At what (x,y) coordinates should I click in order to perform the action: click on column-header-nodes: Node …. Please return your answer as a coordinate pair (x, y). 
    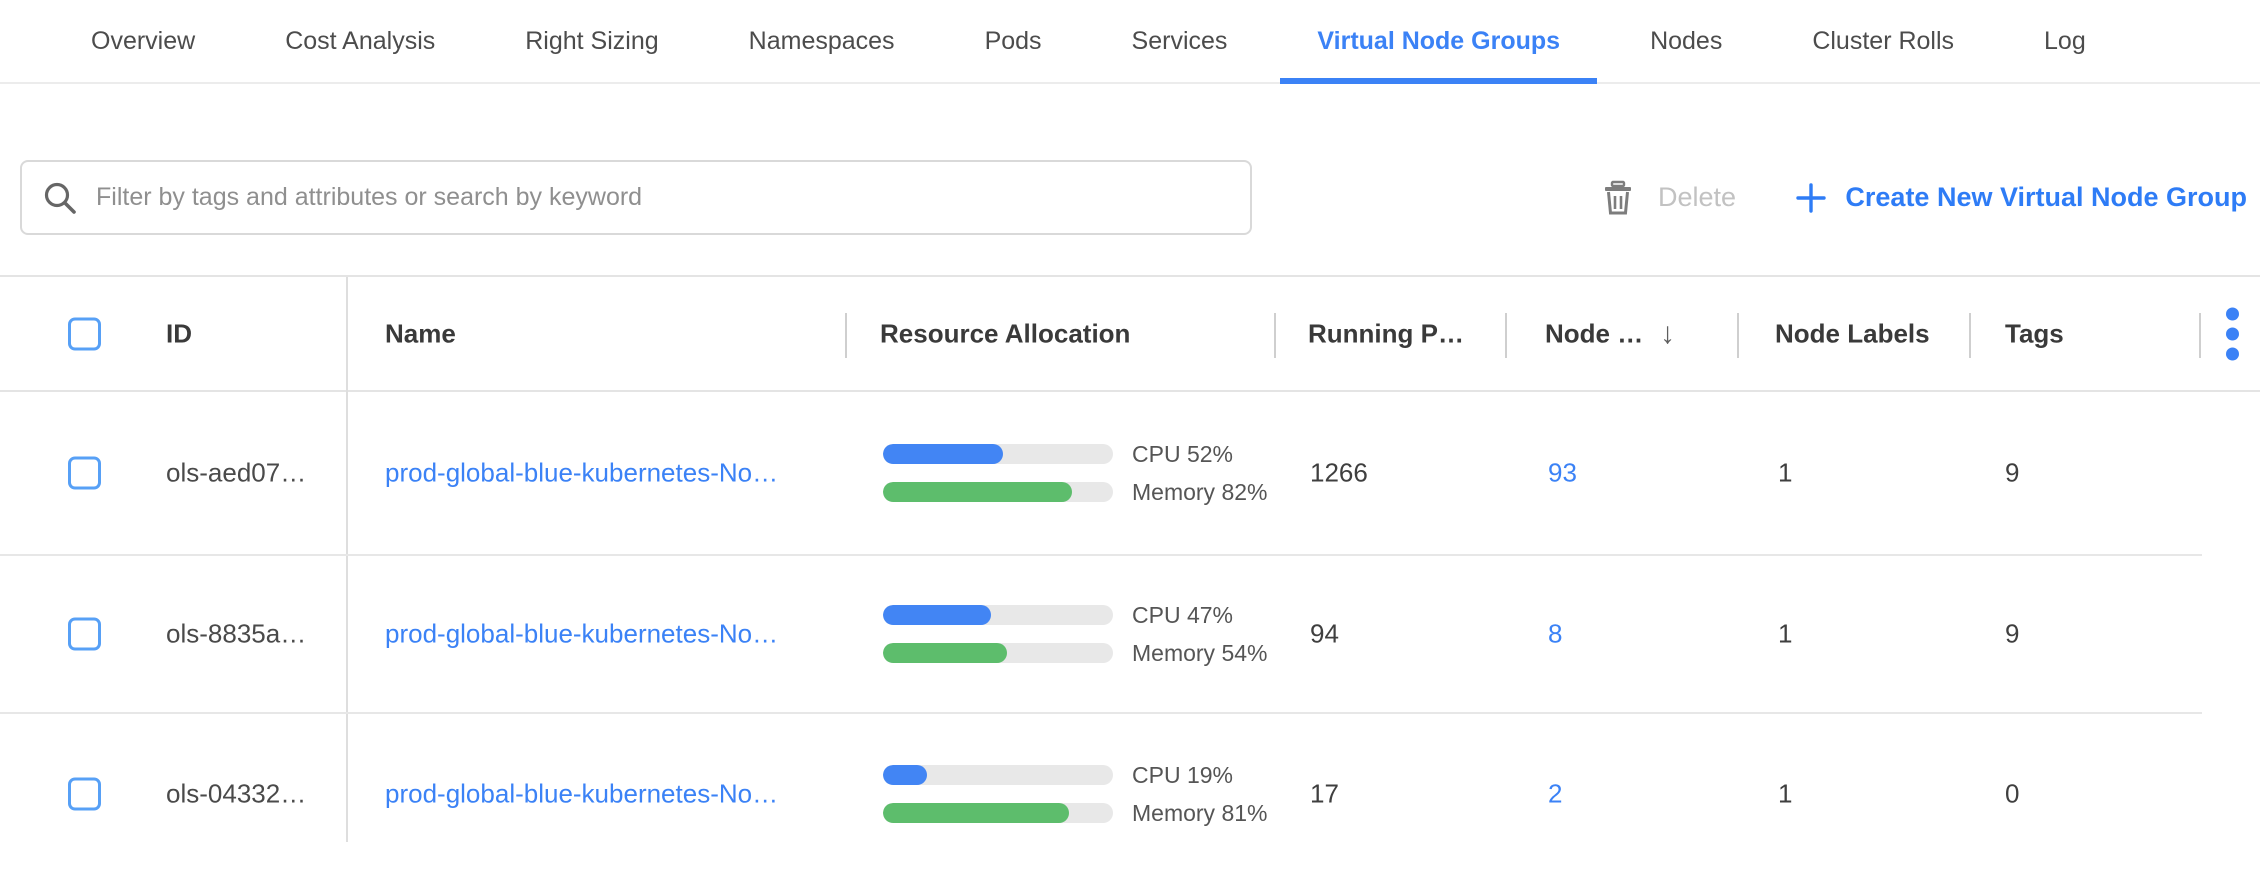
    Looking at the image, I should click on (1594, 333).